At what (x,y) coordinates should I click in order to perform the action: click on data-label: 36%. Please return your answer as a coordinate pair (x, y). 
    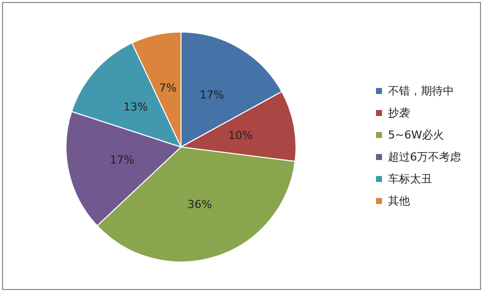
    Looking at the image, I should click on (199, 205).